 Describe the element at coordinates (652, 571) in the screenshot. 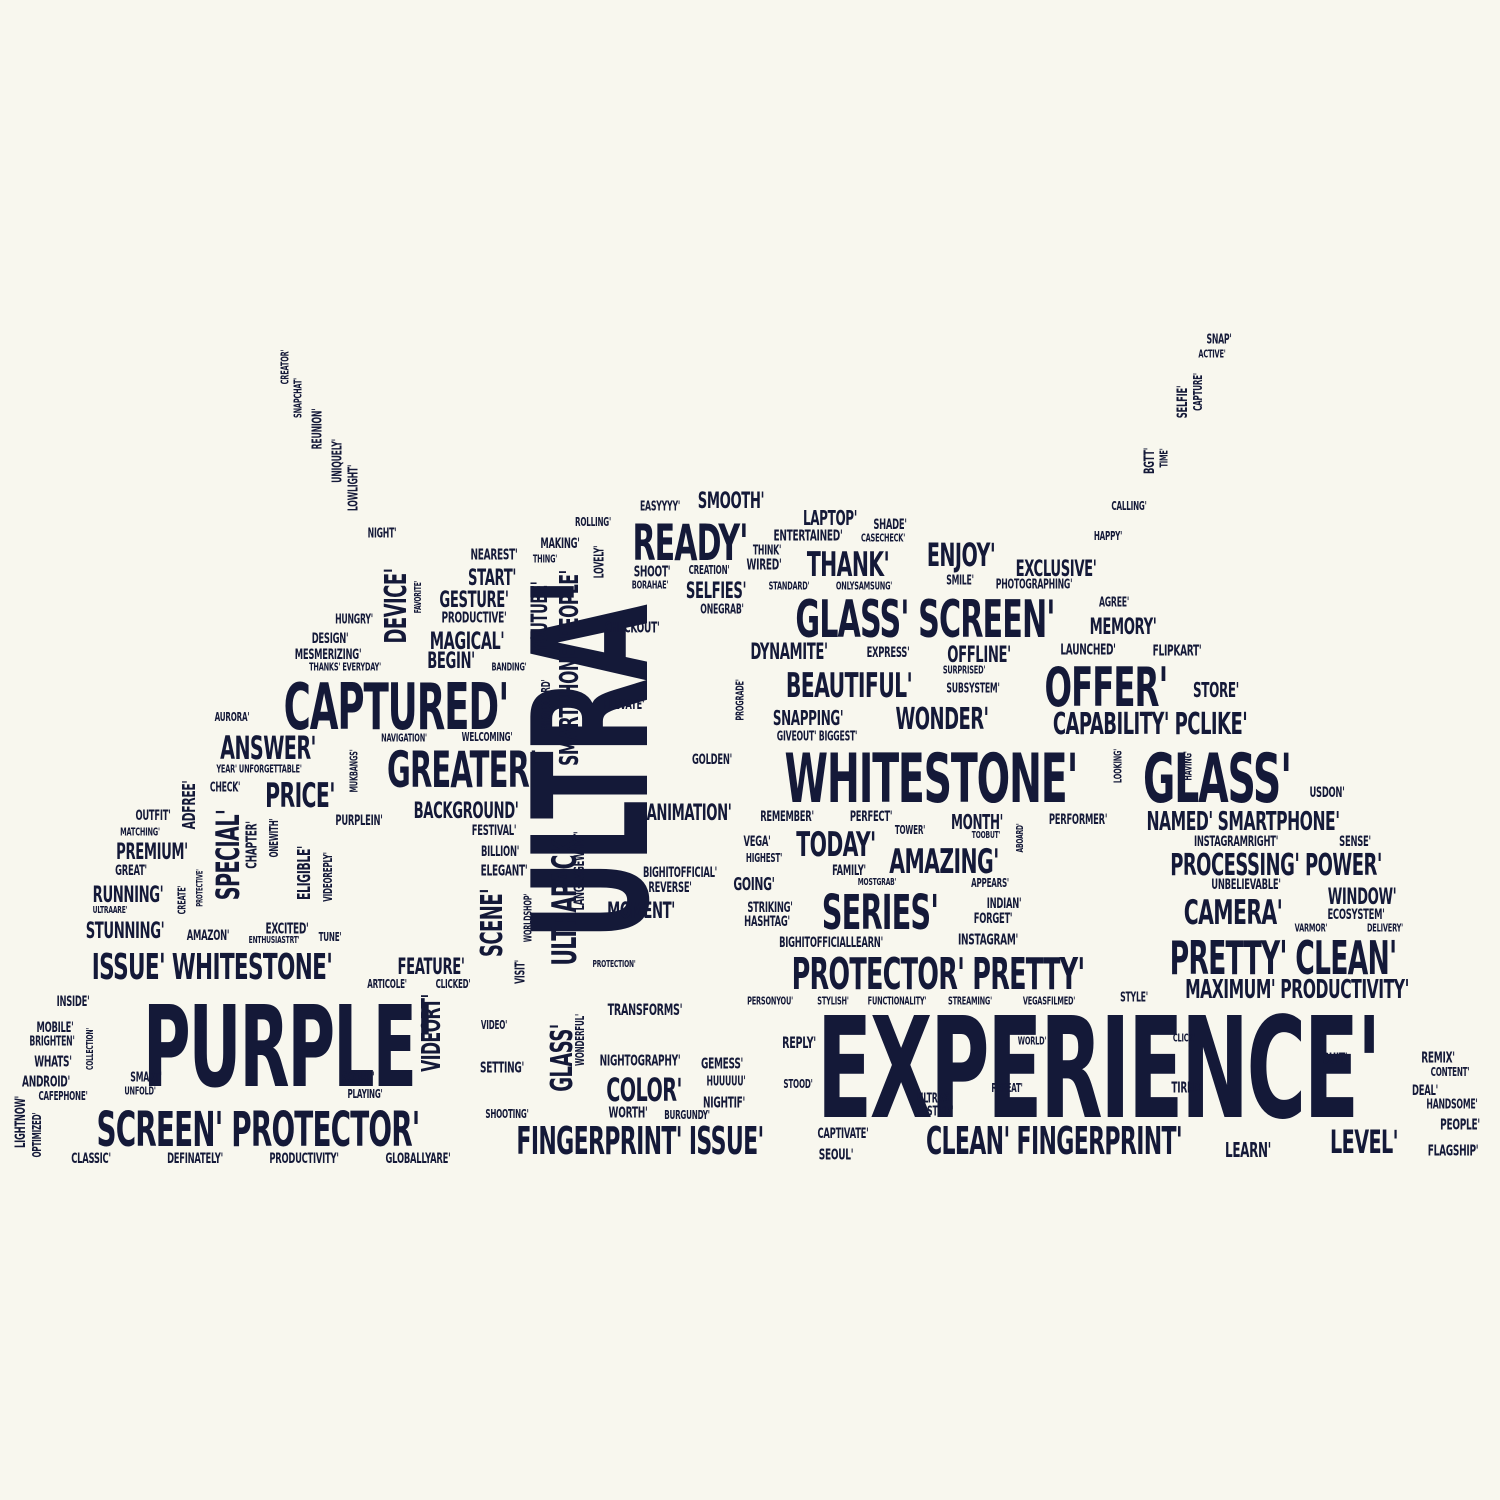

I see `word: SHOOT'` at that location.